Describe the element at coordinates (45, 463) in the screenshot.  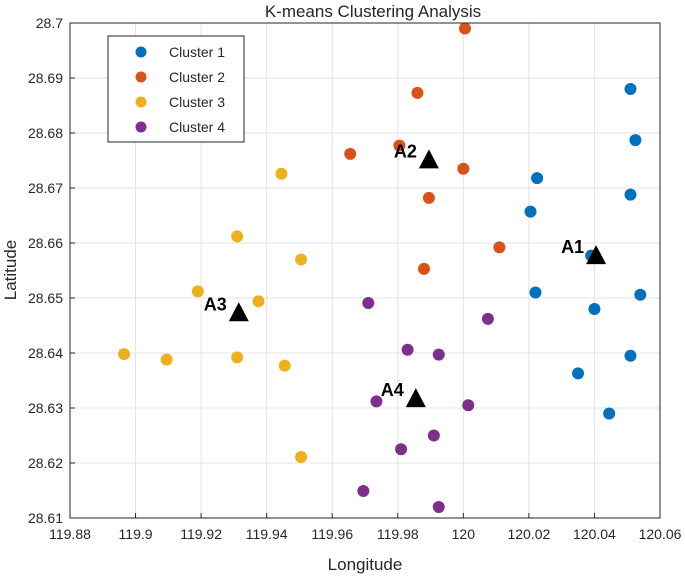
I see `y-tick-label: 28.62` at that location.